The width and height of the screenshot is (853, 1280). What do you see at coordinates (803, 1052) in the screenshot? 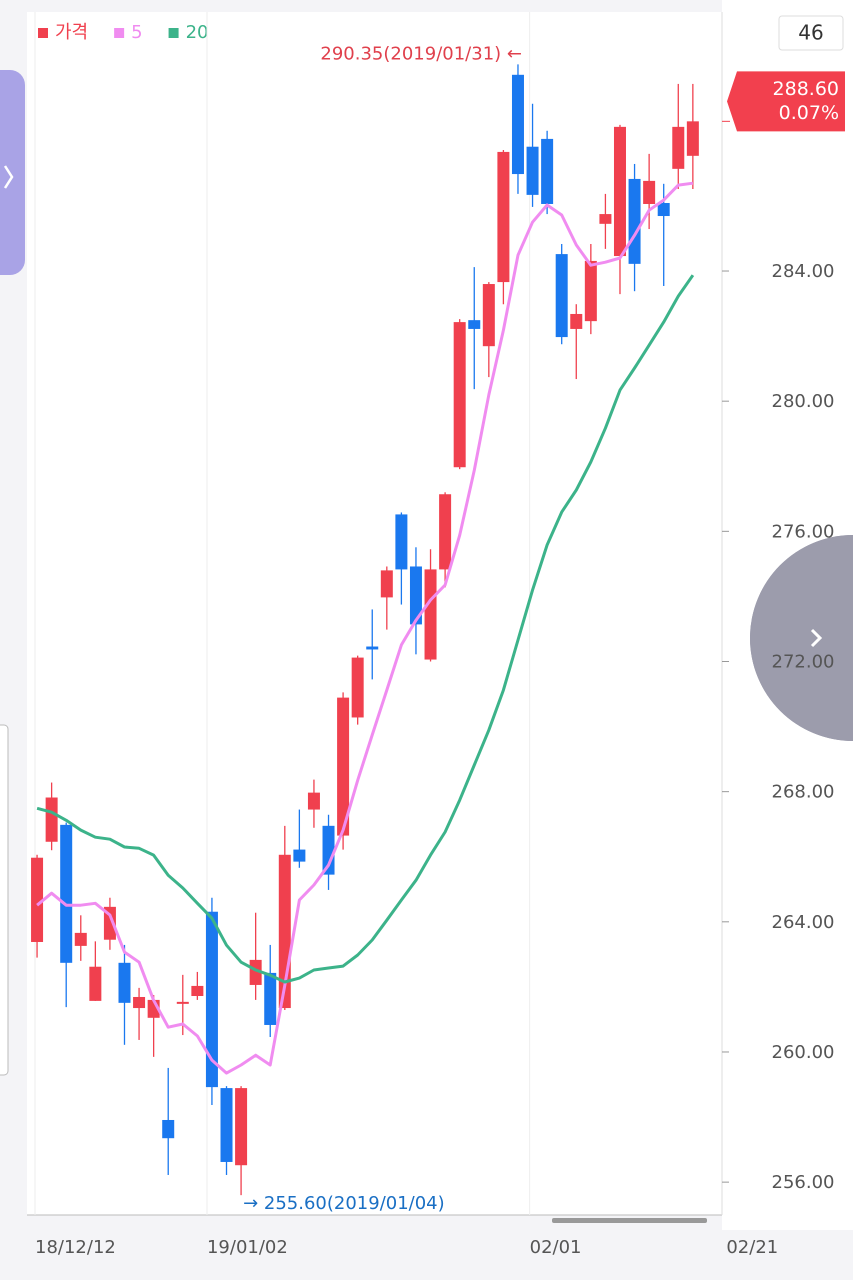
I see `y-tick-label: 260.00` at bounding box center [803, 1052].